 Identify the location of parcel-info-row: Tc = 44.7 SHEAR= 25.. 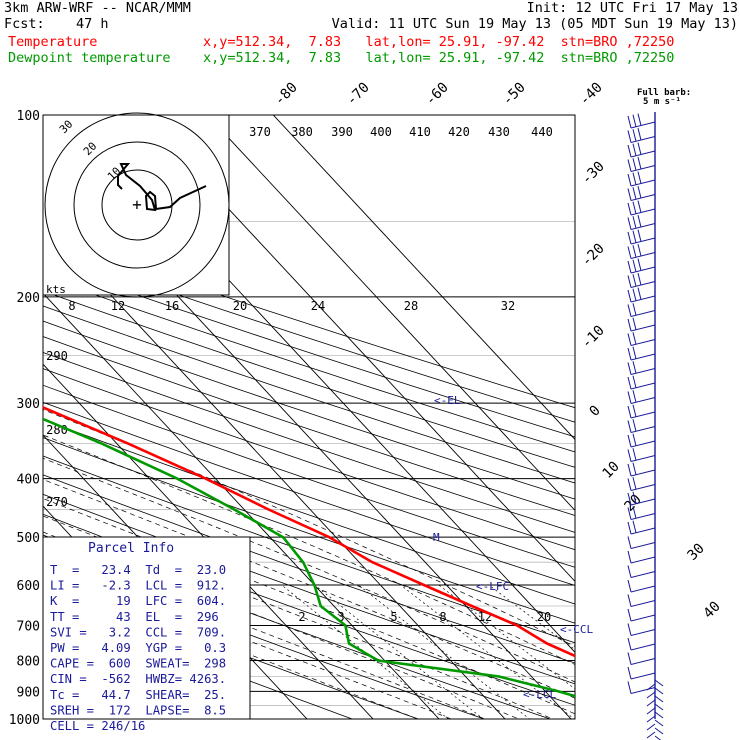
(138, 695).